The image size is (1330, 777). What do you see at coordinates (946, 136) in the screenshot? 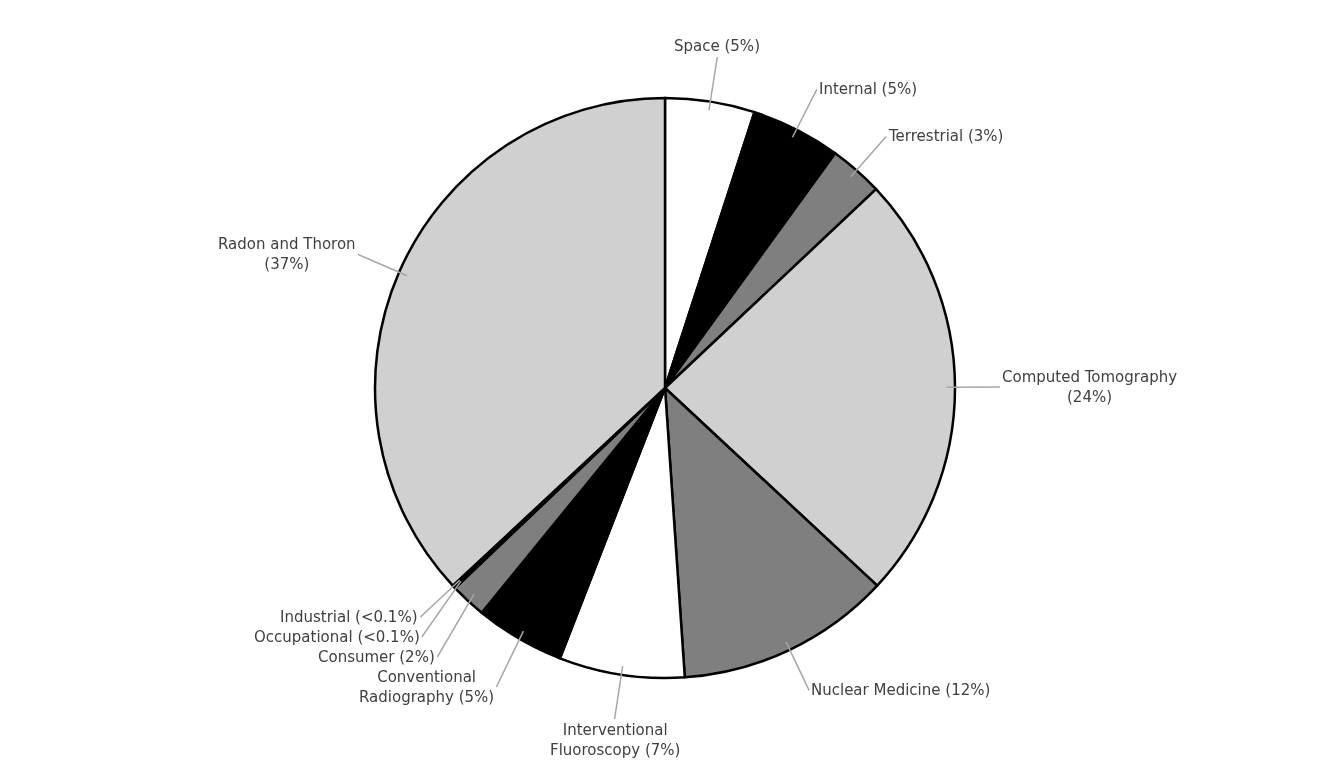
I see `slice-label: Terrestrial (3%)` at bounding box center [946, 136].